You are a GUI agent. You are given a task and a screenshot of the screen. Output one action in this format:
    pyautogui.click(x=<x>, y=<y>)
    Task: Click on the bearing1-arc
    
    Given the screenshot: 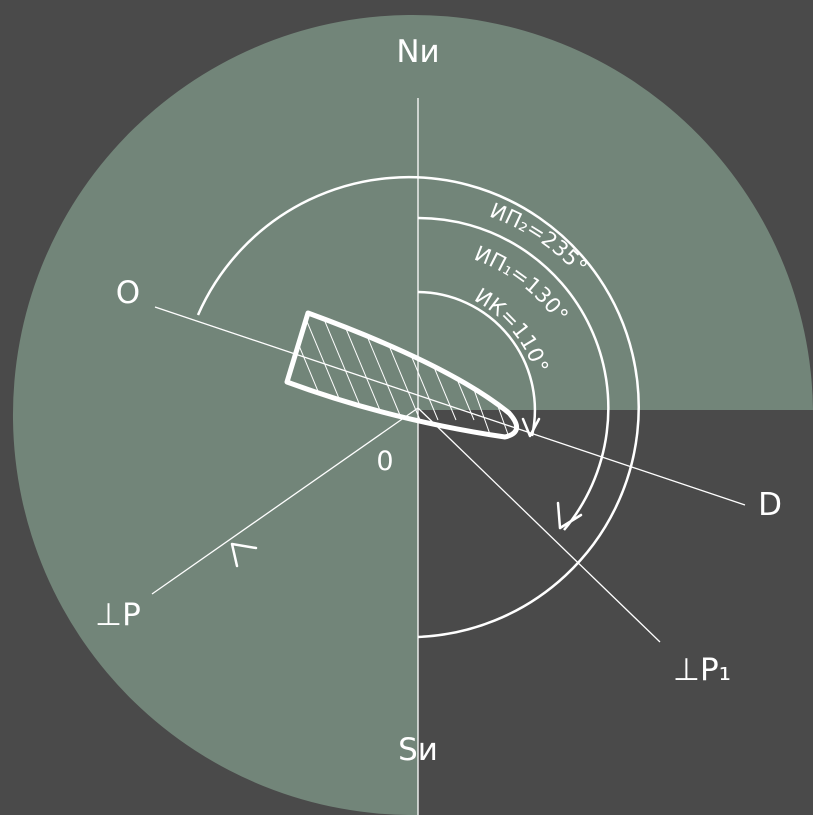 What is the action you would take?
    pyautogui.click(x=513, y=373)
    